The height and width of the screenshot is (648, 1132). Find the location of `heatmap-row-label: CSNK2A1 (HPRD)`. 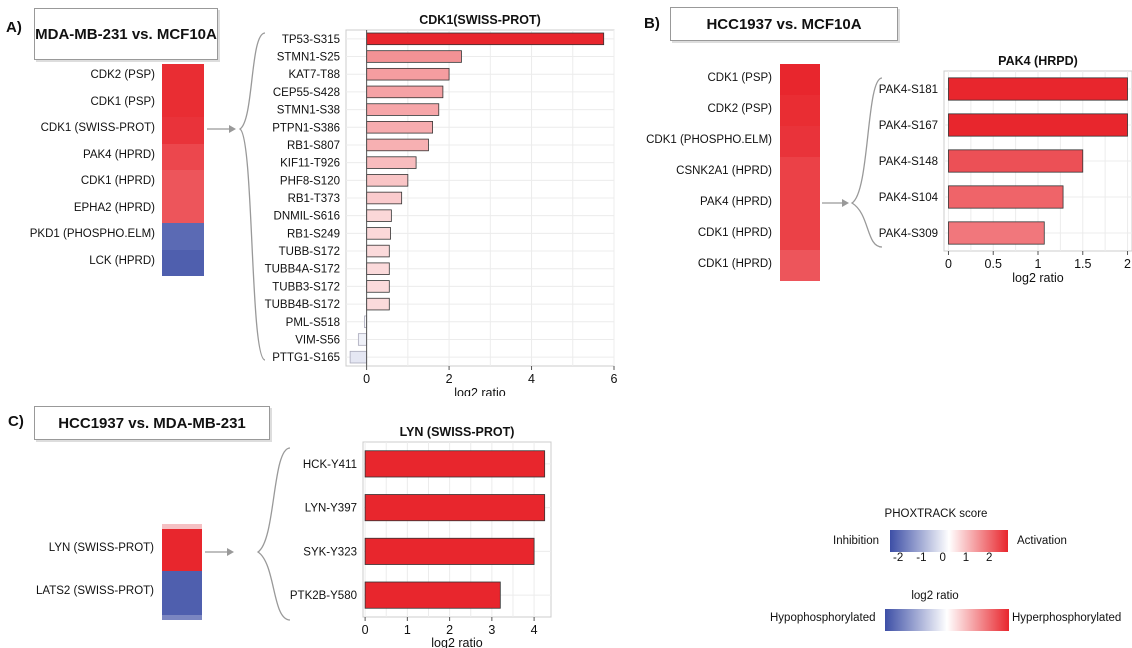

heatmap-row-label: CSNK2A1 (HPRD) is located at coordinates (724, 170).